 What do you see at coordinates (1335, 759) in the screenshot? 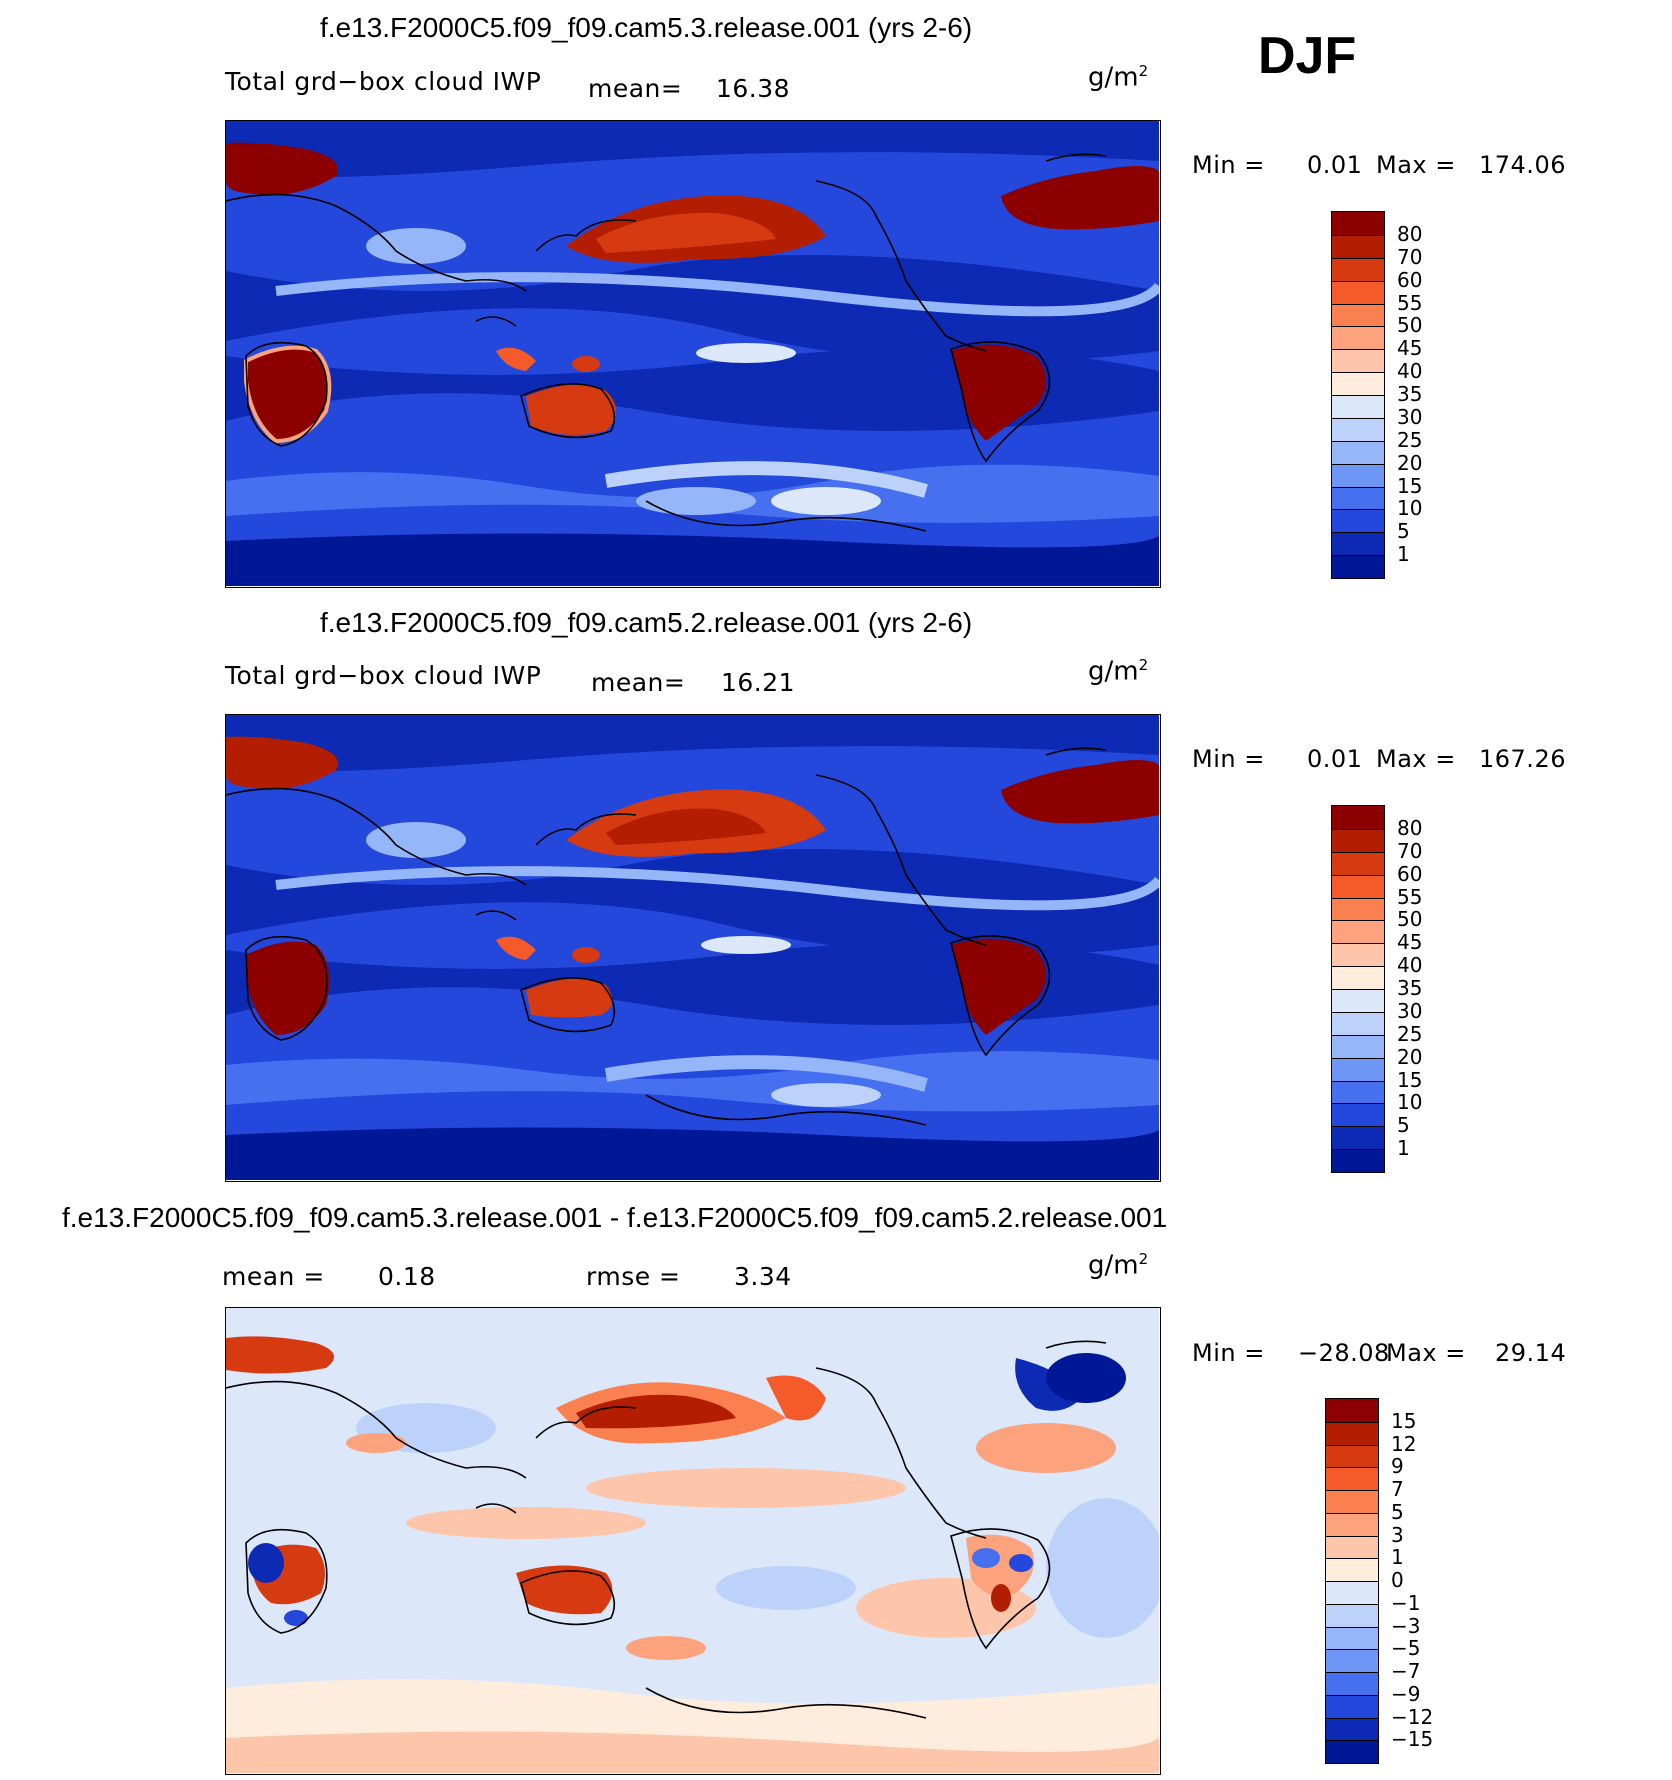
I see `panel-2-min-value: 0.01` at bounding box center [1335, 759].